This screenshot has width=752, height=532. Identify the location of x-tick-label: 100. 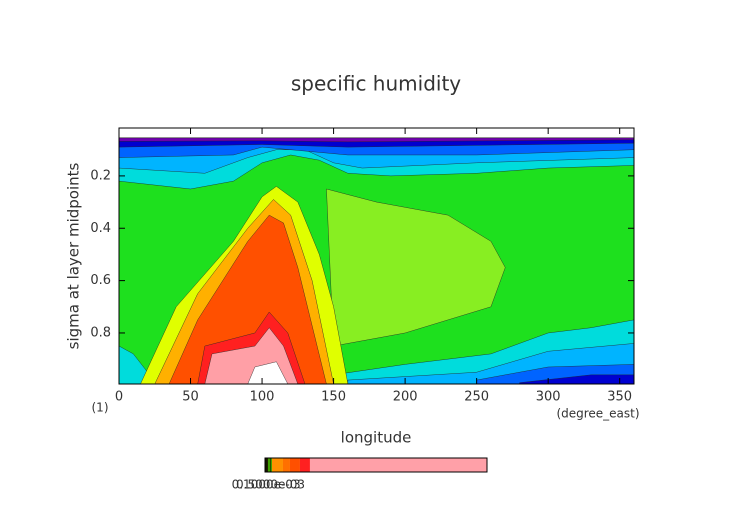
(262, 397).